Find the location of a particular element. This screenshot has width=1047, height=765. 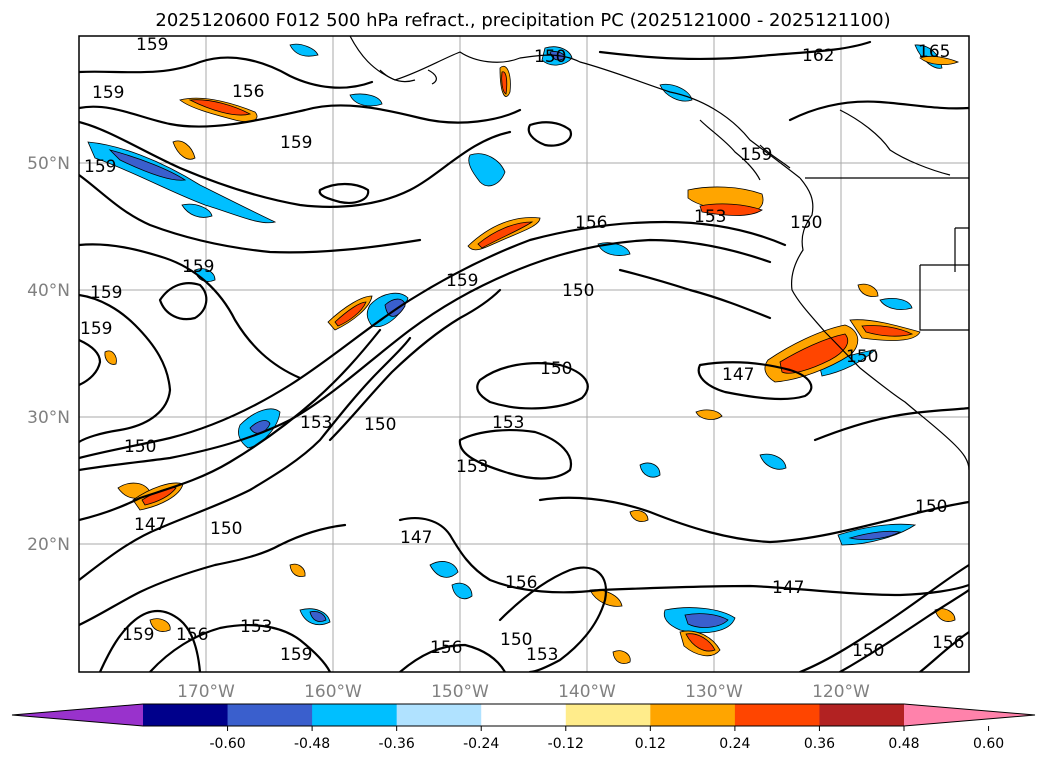

colorbar-tick-label: -0.60 is located at coordinates (227, 744).